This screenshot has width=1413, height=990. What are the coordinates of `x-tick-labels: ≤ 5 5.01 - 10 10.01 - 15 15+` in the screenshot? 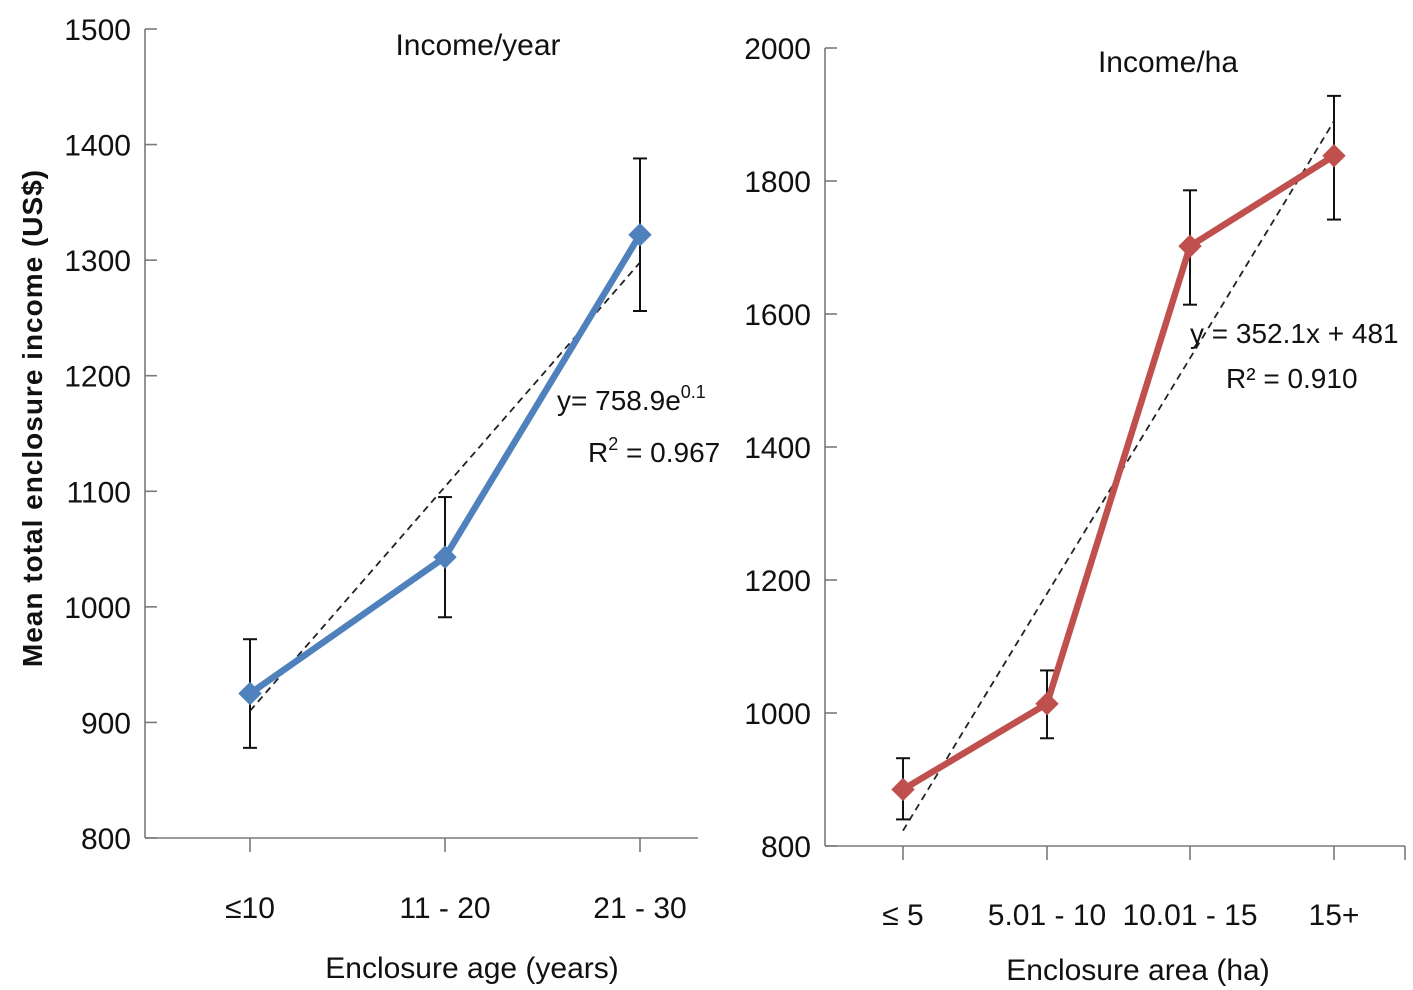 It's located at (1120, 915).